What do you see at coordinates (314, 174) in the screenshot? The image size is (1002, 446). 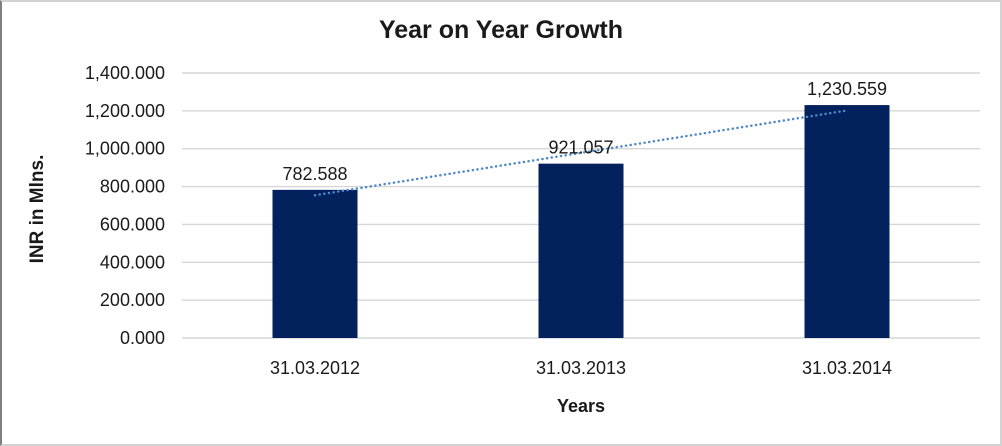 I see `data-label: 782.588` at bounding box center [314, 174].